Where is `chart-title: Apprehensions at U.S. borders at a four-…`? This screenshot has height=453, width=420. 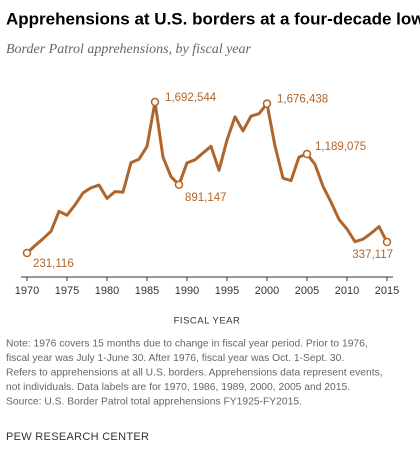
chart-title: Apprehensions at U.S. borders at a four-… is located at coordinates (213, 18).